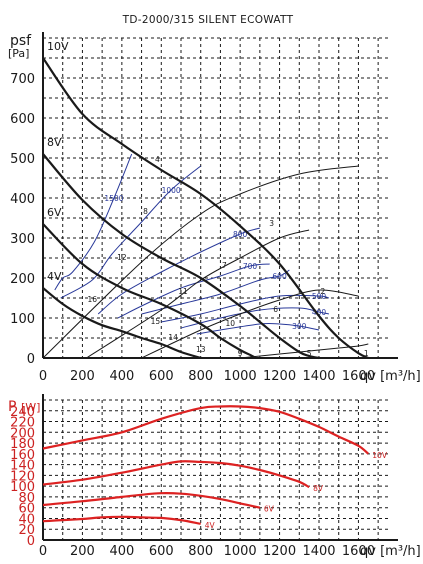 This screenshot has width=423, height=564. Describe the element at coordinates (26, 530) in the screenshot. I see `y-tick-label: 20` at that location.